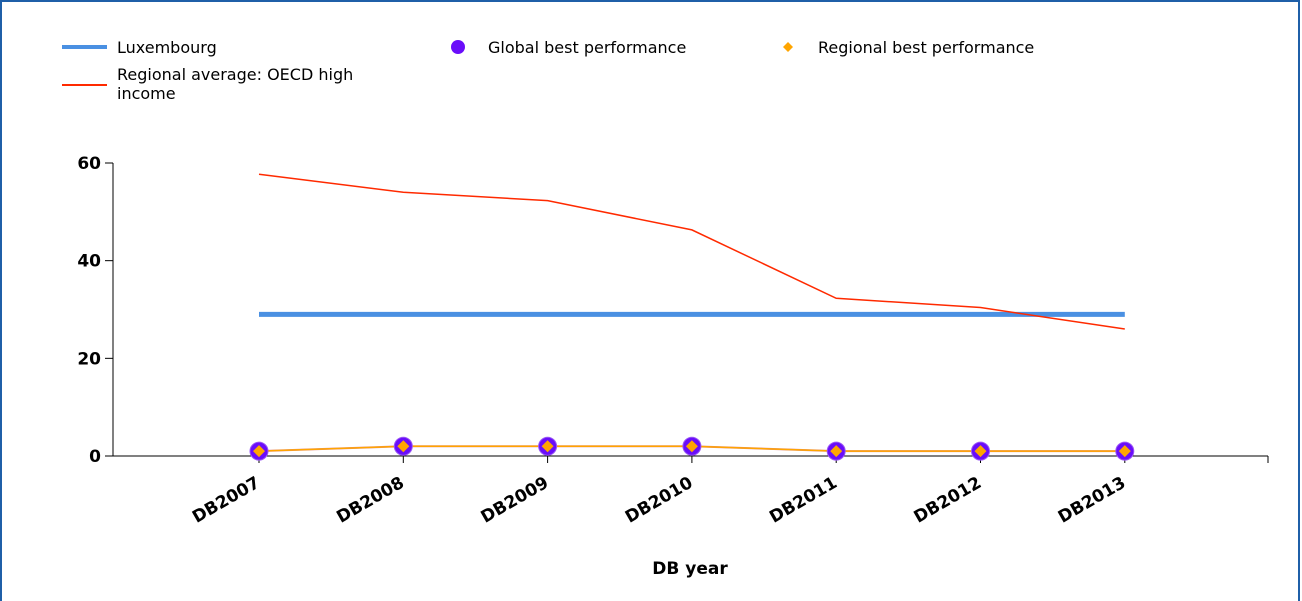  Describe the element at coordinates (226, 500) in the screenshot. I see `x-tick-label: DB2007` at that location.